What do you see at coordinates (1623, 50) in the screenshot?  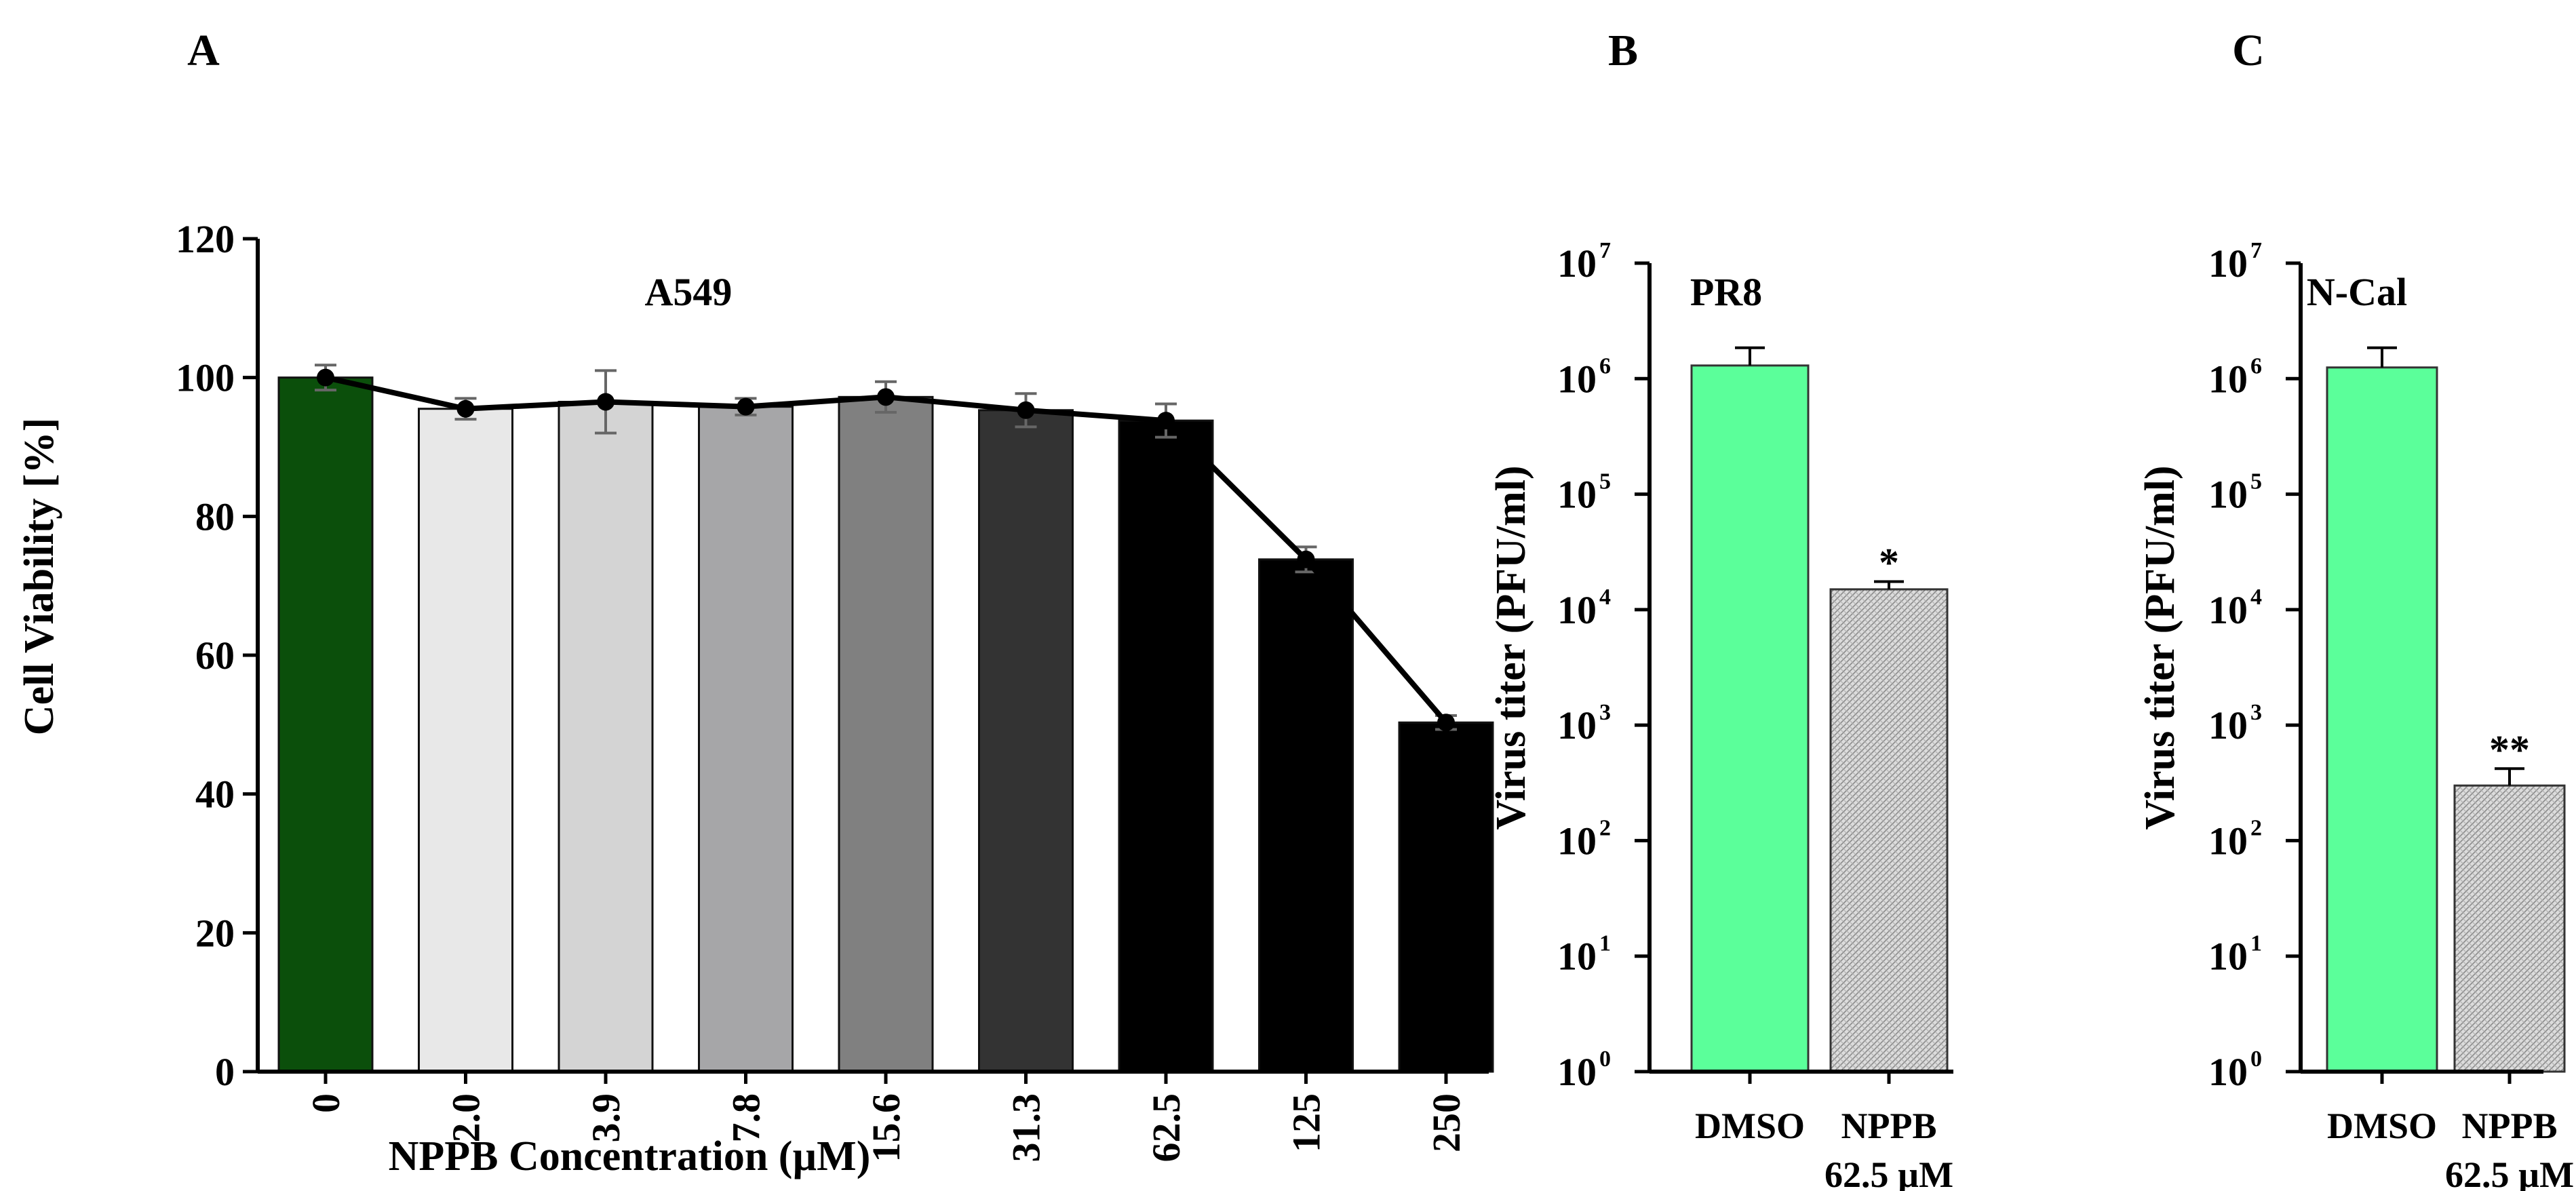 I see `panel-letter-b: B` at bounding box center [1623, 50].